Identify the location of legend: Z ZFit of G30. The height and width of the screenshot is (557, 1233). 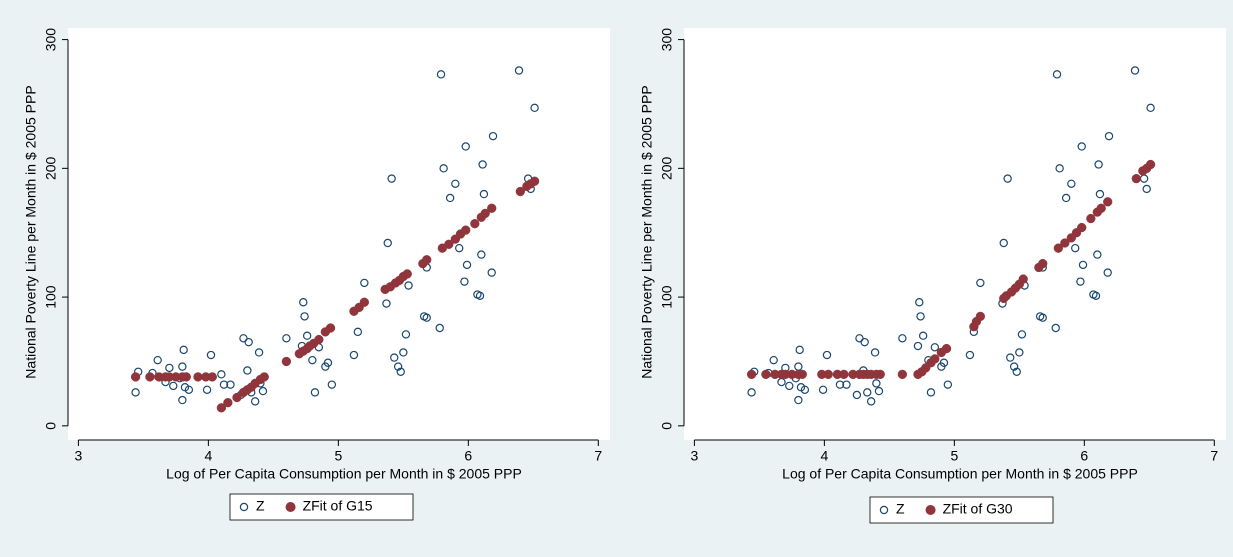
(961, 510).